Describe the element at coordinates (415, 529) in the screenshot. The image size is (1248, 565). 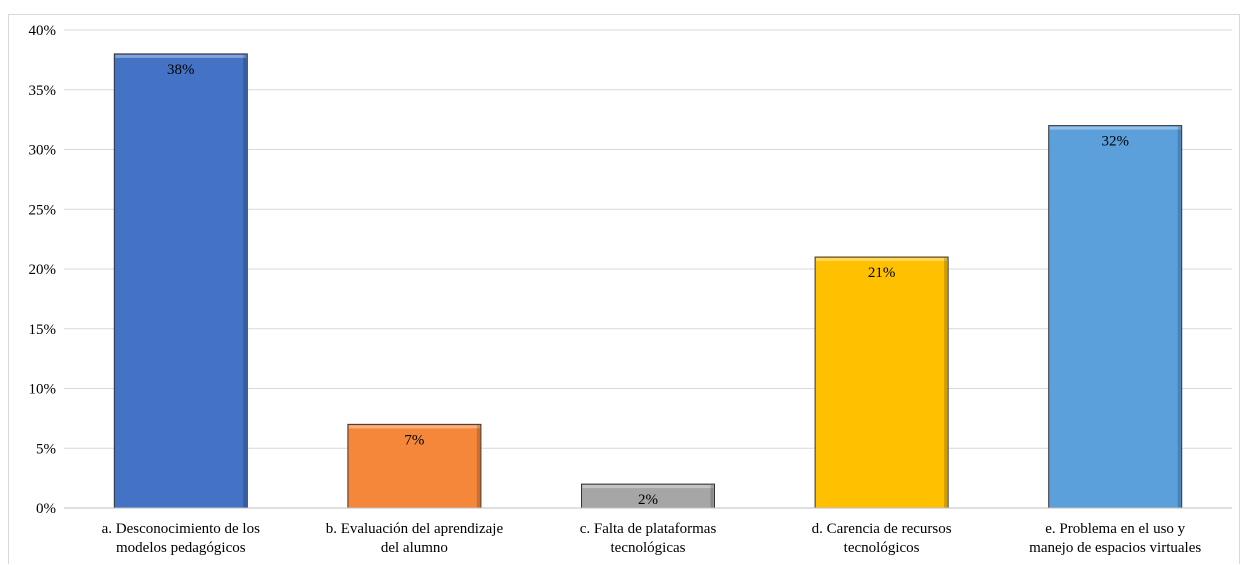
I see `x-tick-label: b. Evaluación del aprendizaje` at that location.